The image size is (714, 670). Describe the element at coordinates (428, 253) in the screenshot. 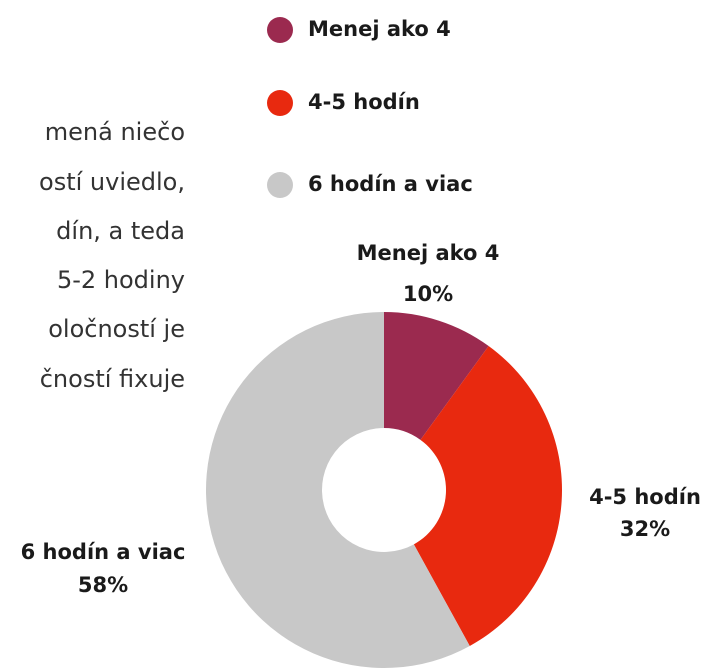

I see `data-label-name: Menej ako 4` at that location.